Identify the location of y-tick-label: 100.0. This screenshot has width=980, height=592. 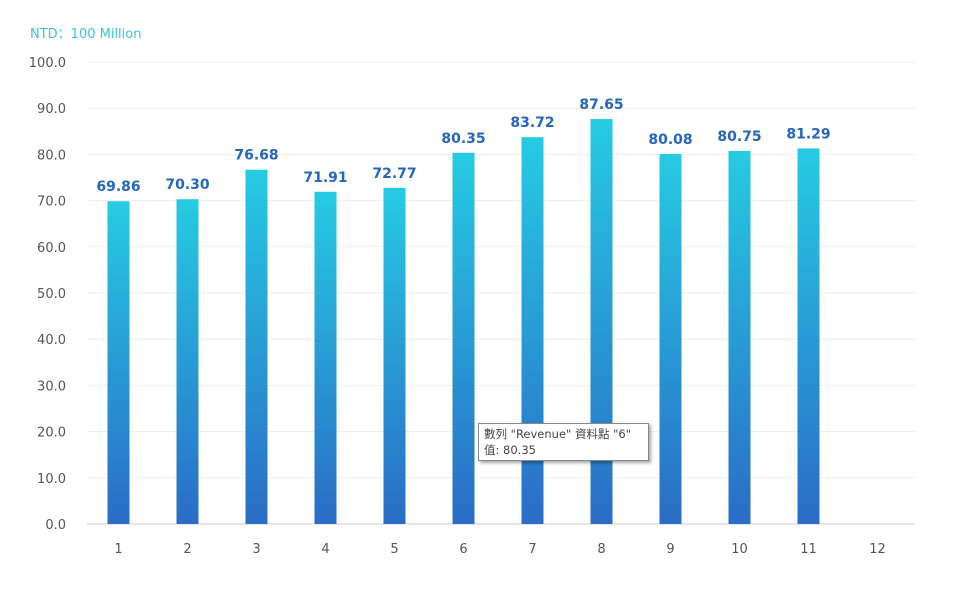
(47, 63).